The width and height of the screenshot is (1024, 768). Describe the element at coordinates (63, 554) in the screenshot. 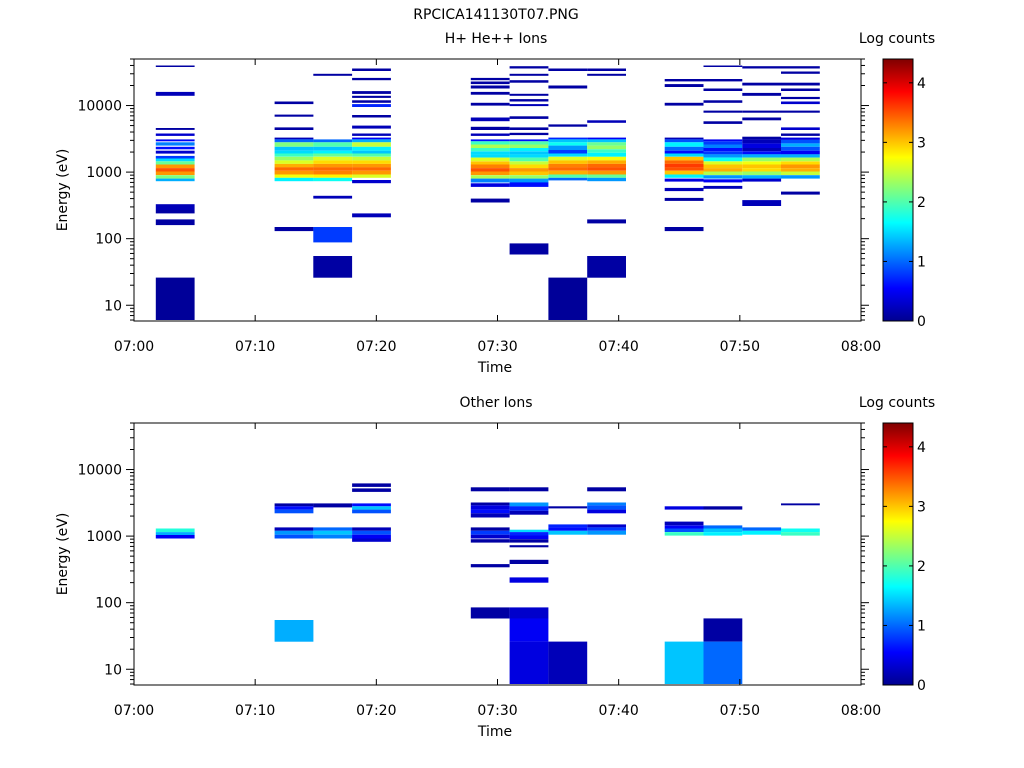

I see `y-axis-label: Energy (eV)` at that location.